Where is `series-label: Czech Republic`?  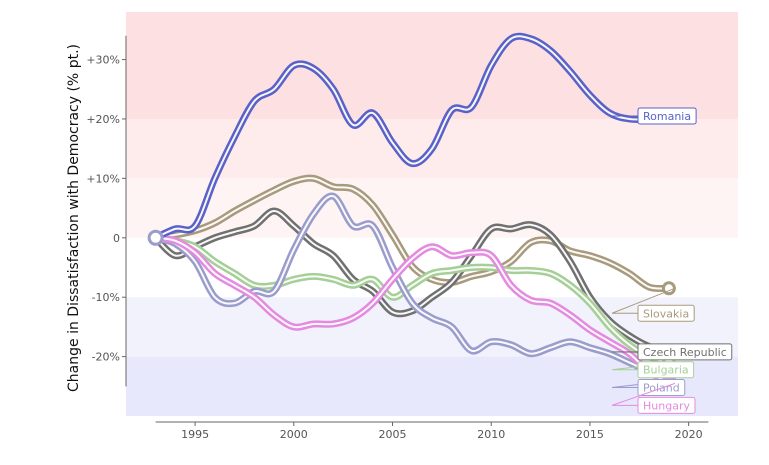
series-label: Czech Republic is located at coordinates (685, 352).